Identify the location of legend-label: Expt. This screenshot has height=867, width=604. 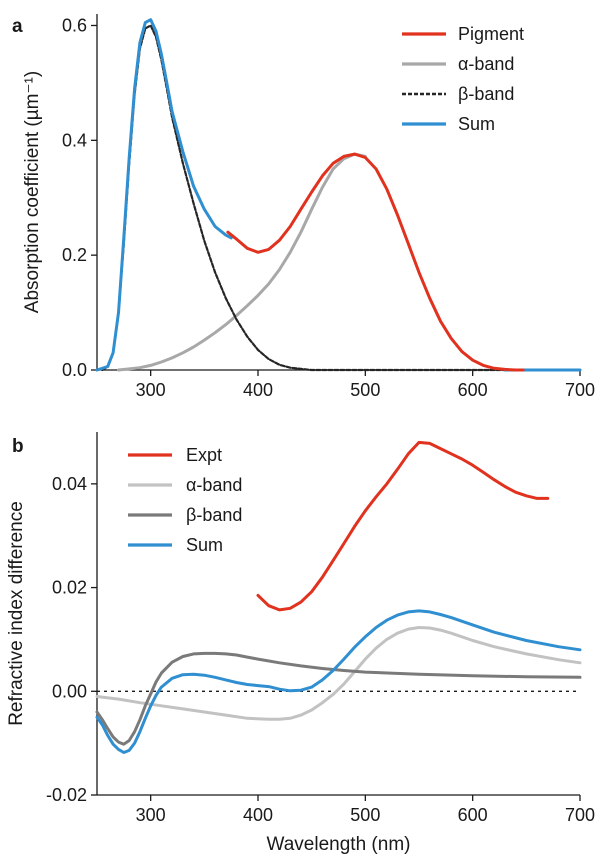
(204, 455).